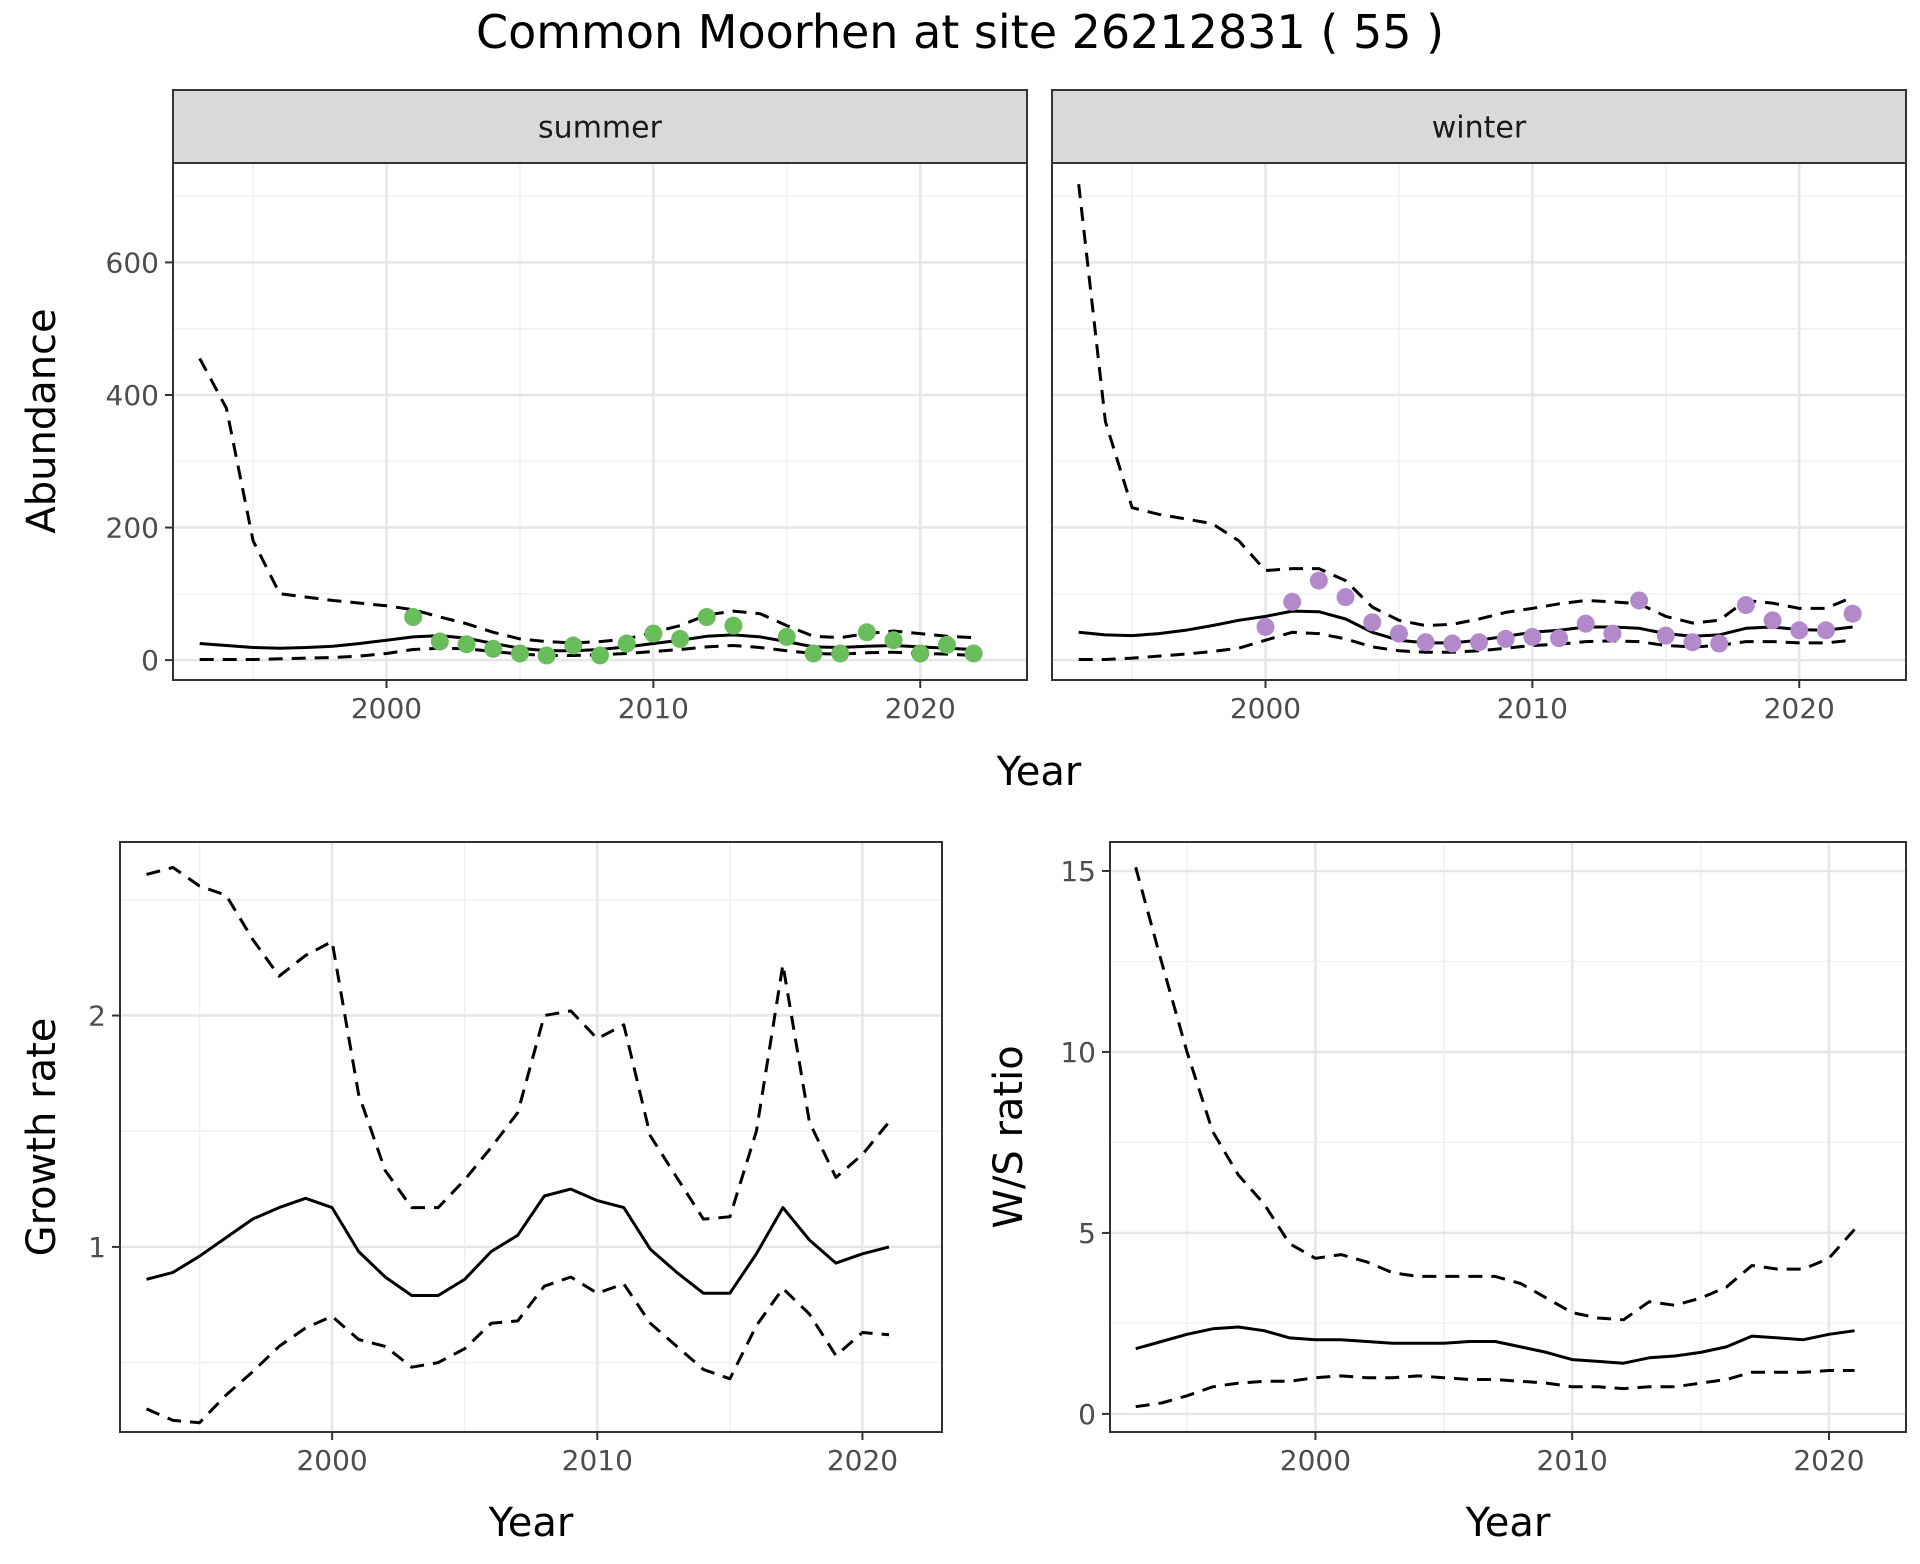  Describe the element at coordinates (1078, 1052) in the screenshot. I see `ratio-panel-y-tick-label: 10` at that location.